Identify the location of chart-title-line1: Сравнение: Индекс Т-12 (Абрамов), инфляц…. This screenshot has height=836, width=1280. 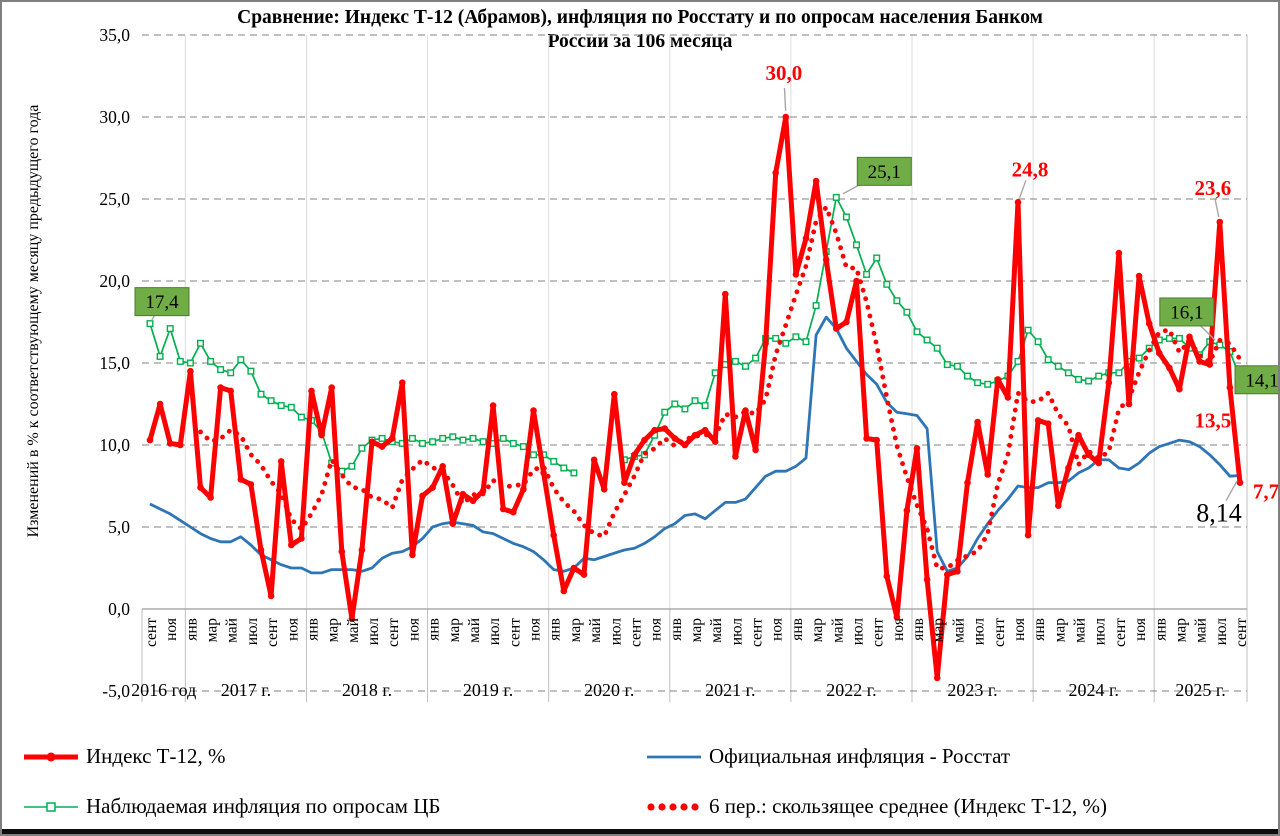
(640, 17).